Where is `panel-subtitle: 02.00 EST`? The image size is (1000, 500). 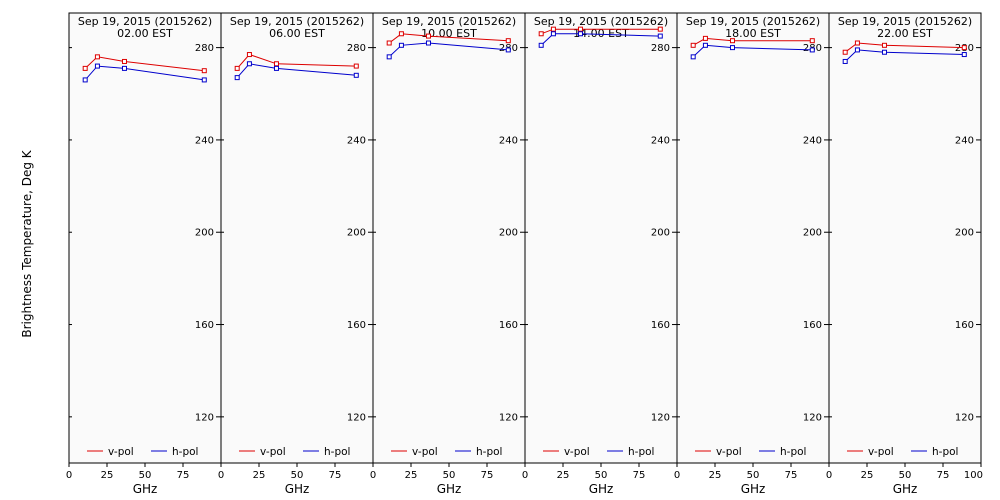
panel-subtitle: 02.00 EST is located at coordinates (145, 33).